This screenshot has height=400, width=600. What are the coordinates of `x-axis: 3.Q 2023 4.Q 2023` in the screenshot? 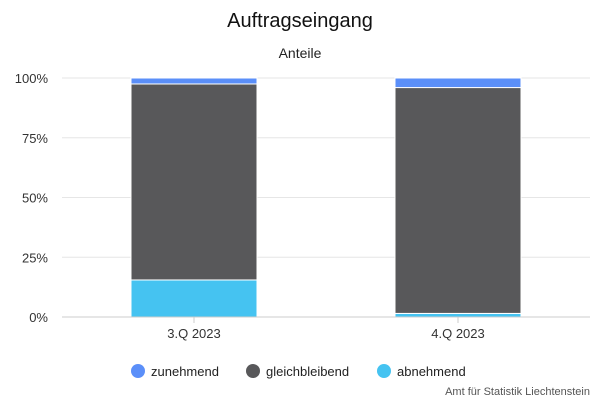 It's located at (326, 328).